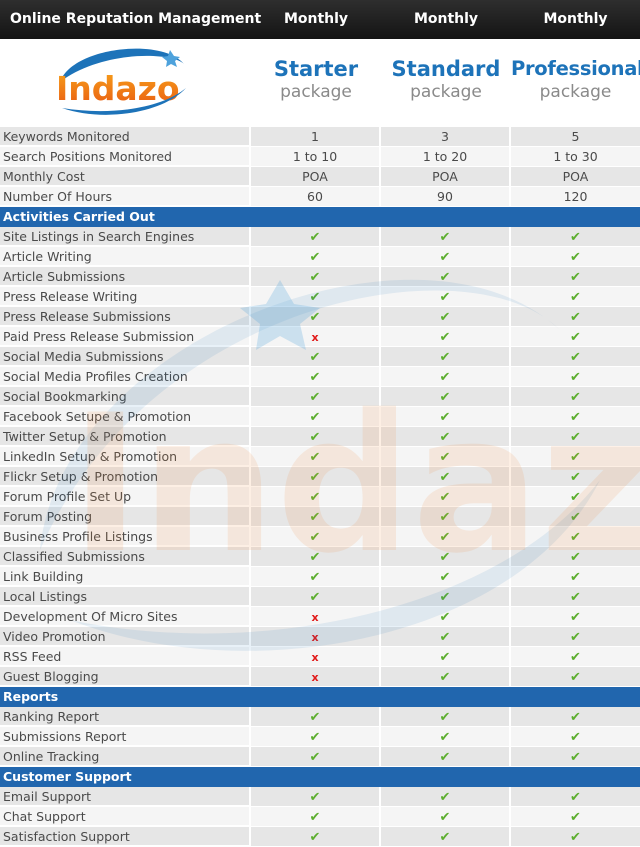  I want to click on table-row: Article Submissions ✔ ✔ ✔, so click(320, 277).